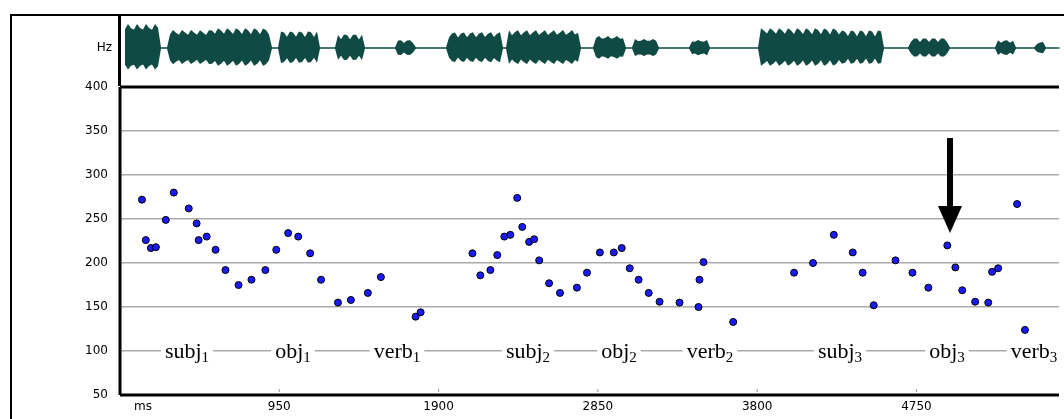 Image resolution: width=1064 pixels, height=419 pixels. What do you see at coordinates (757, 406) in the screenshot?
I see `x-tick-label: 3800` at bounding box center [757, 406].